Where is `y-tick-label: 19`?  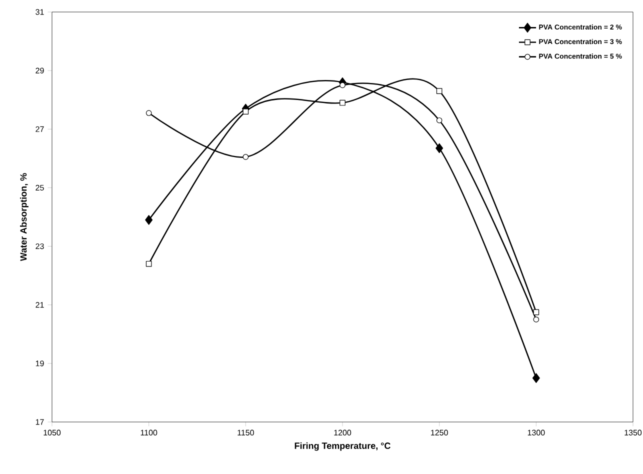 y-tick-label: 19 is located at coordinates (40, 363).